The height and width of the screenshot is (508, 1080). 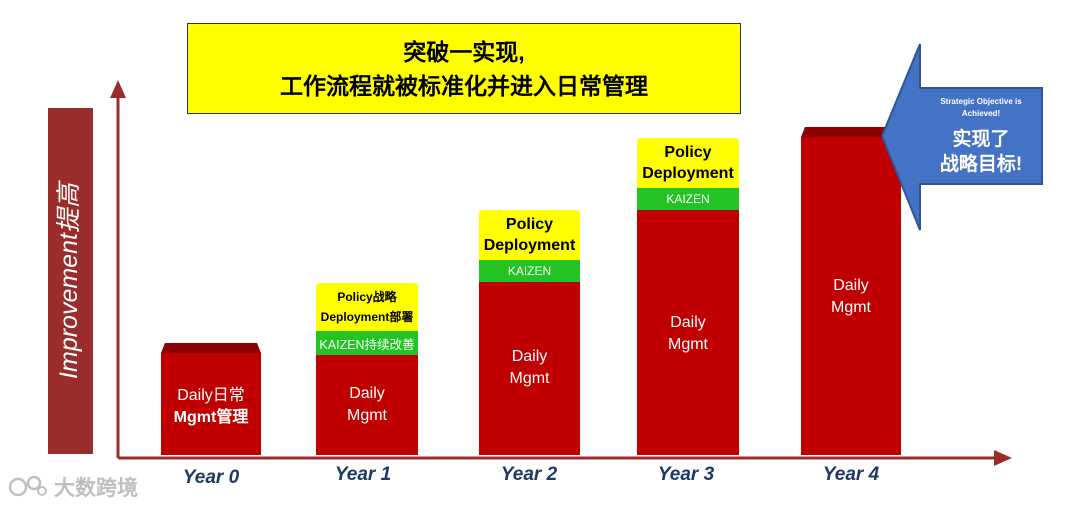 I want to click on callout-en-line-1: Strategic Objective is, so click(x=981, y=101).